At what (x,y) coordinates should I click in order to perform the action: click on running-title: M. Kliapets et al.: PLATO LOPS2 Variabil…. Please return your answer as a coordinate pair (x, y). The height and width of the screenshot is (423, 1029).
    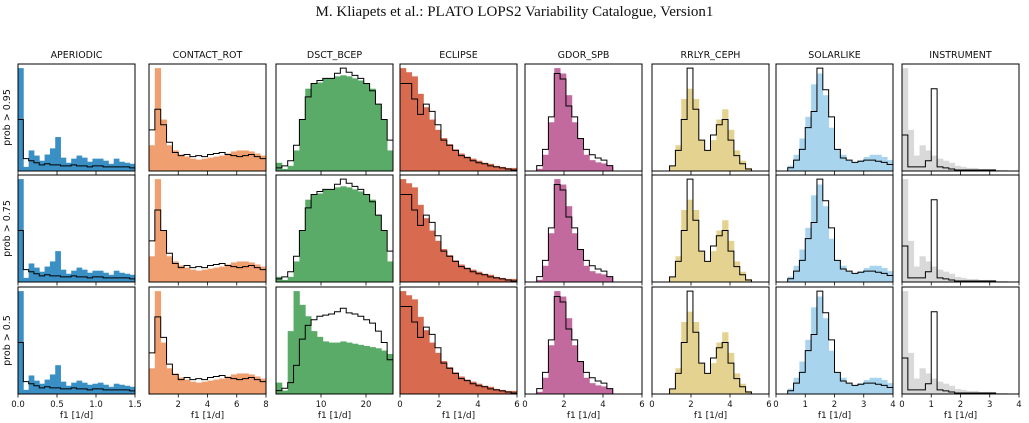
    Looking at the image, I should click on (514, 12).